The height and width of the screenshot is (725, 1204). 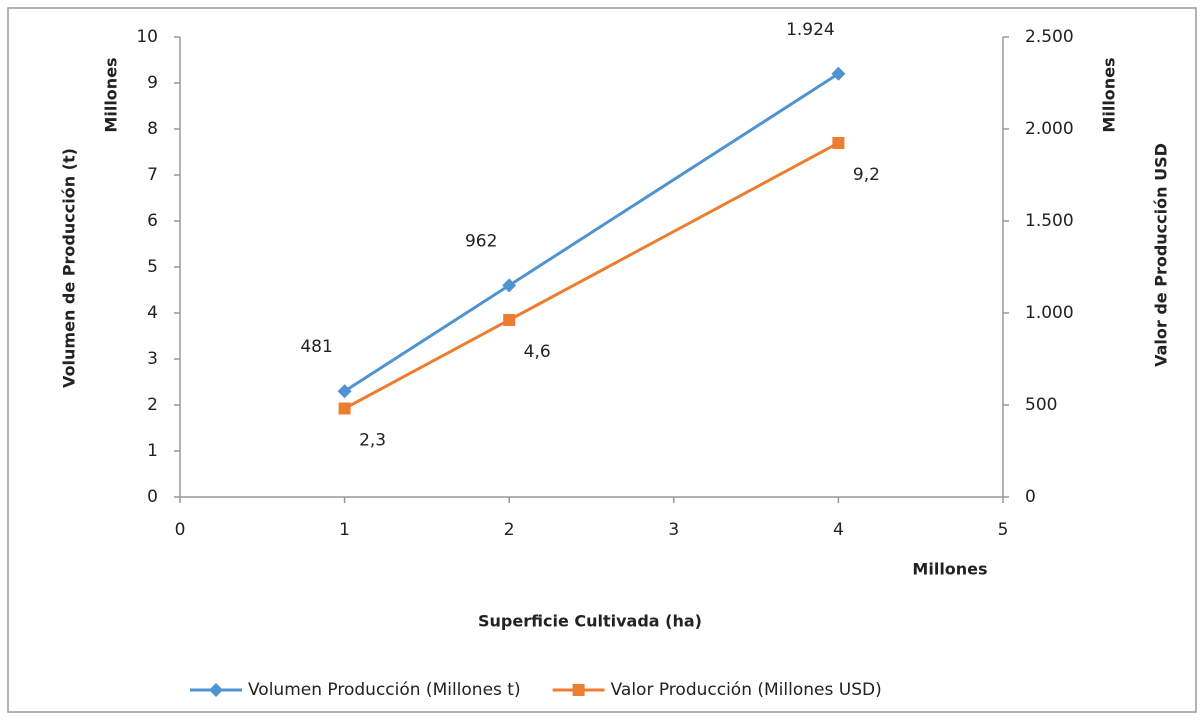 I want to click on x-unit-label: Millones, so click(x=949, y=569).